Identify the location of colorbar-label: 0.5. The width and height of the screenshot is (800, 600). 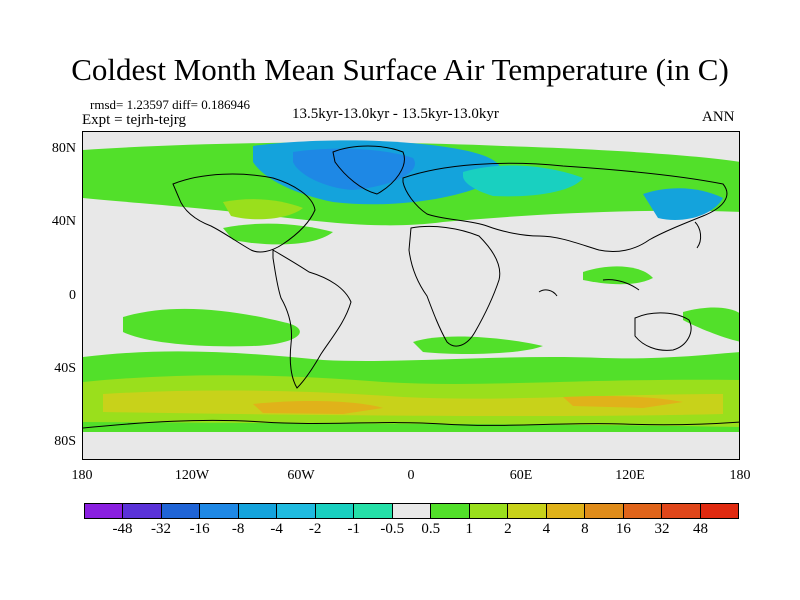
(431, 529).